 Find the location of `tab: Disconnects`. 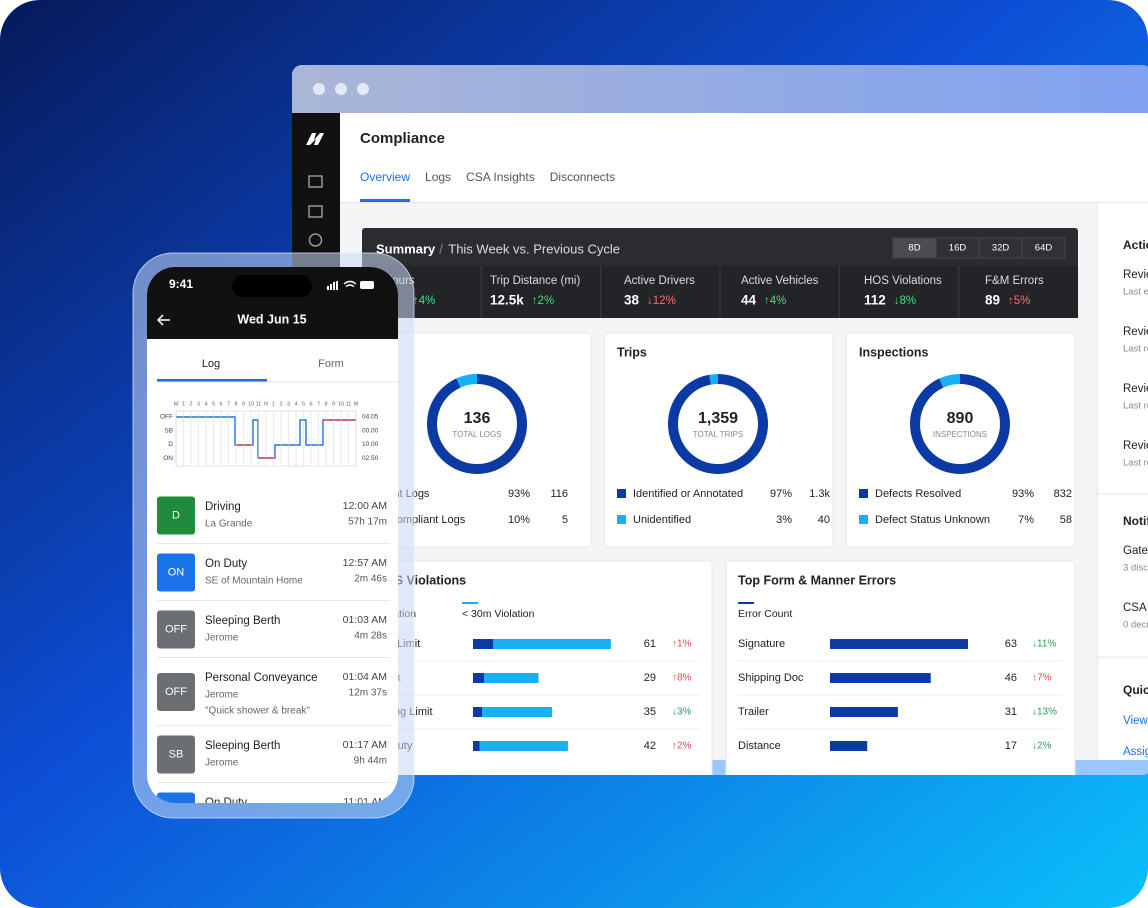

tab: Disconnects is located at coordinates (582, 177).